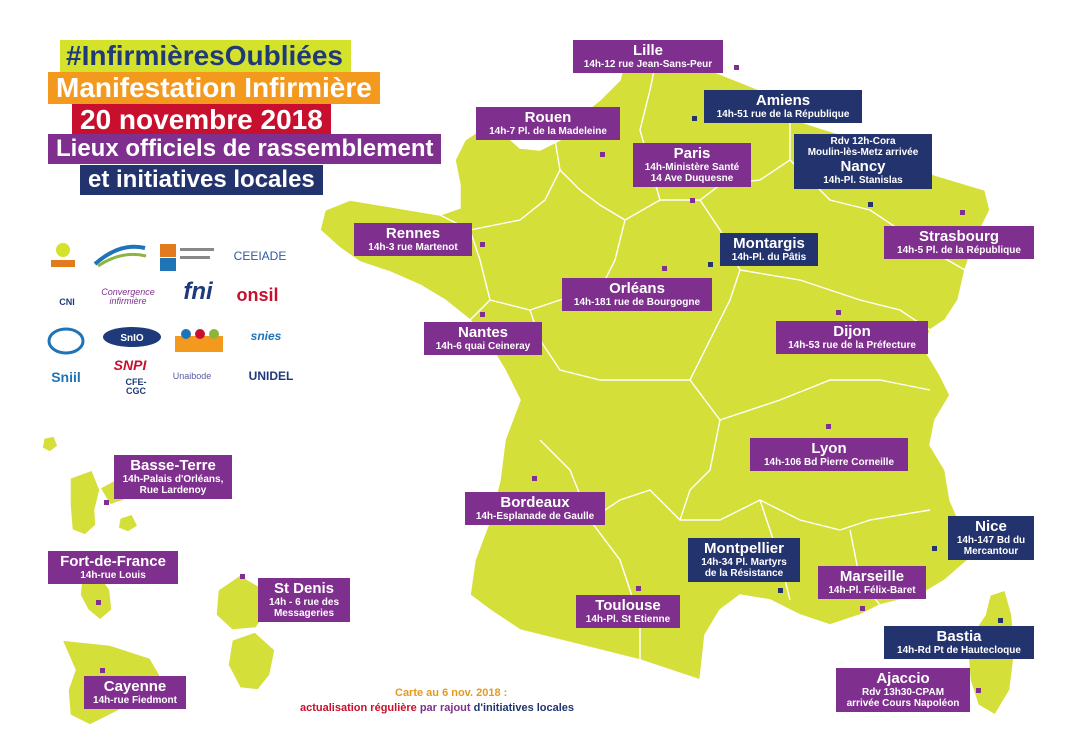 Image resolution: width=1080 pixels, height=756 pixels. What do you see at coordinates (192, 376) in the screenshot?
I see `unaibode-logo: Unaibode` at bounding box center [192, 376].